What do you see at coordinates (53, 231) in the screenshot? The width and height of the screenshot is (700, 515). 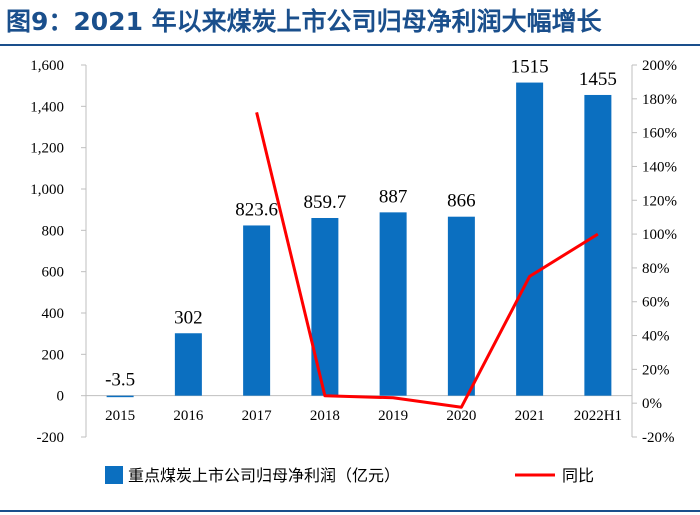 I see `left-tick-label: 800` at bounding box center [53, 231].